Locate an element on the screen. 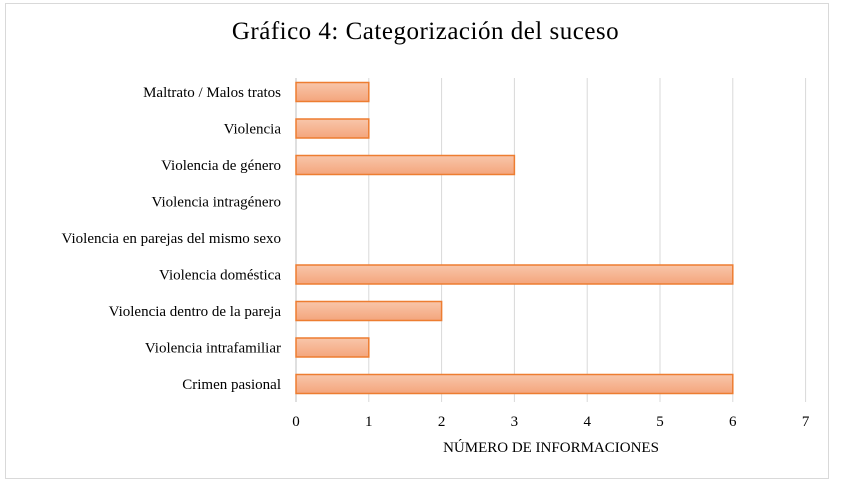 The height and width of the screenshot is (490, 851). x-axis-label: NÚMERO DE INFORMACIONES is located at coordinates (551, 447).